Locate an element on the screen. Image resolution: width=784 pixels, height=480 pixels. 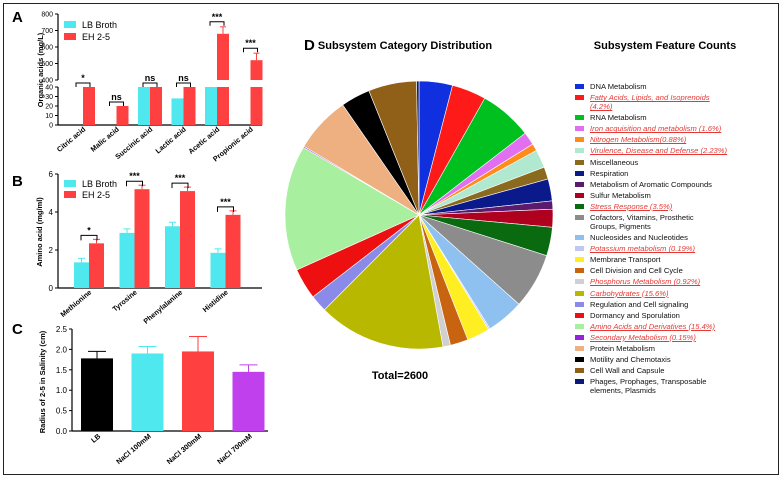
y-tick-label: 500 is located at coordinates (47, 64).